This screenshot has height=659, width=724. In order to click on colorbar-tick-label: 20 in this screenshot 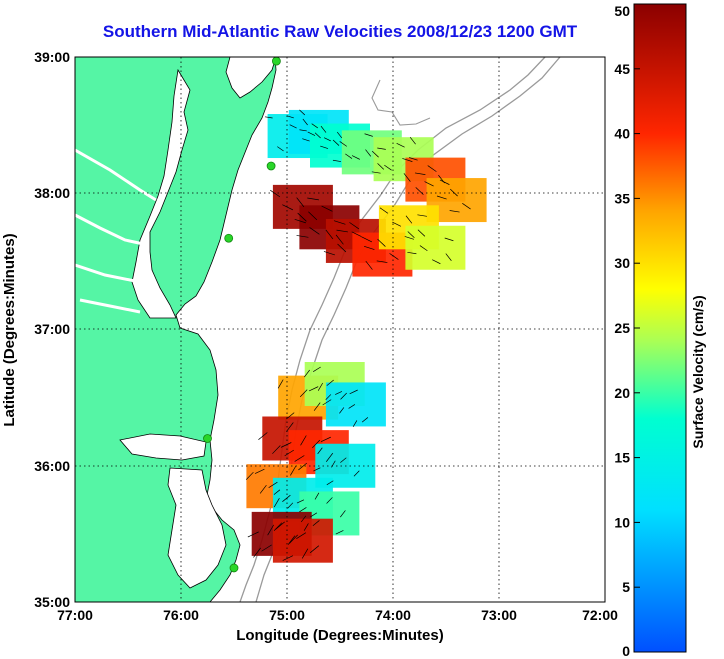, I will do `click(622, 393)`.